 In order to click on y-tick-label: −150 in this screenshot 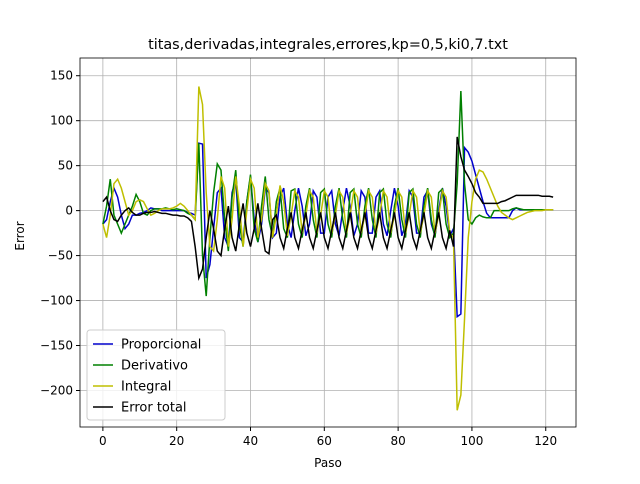, I will do `click(56, 346)`.